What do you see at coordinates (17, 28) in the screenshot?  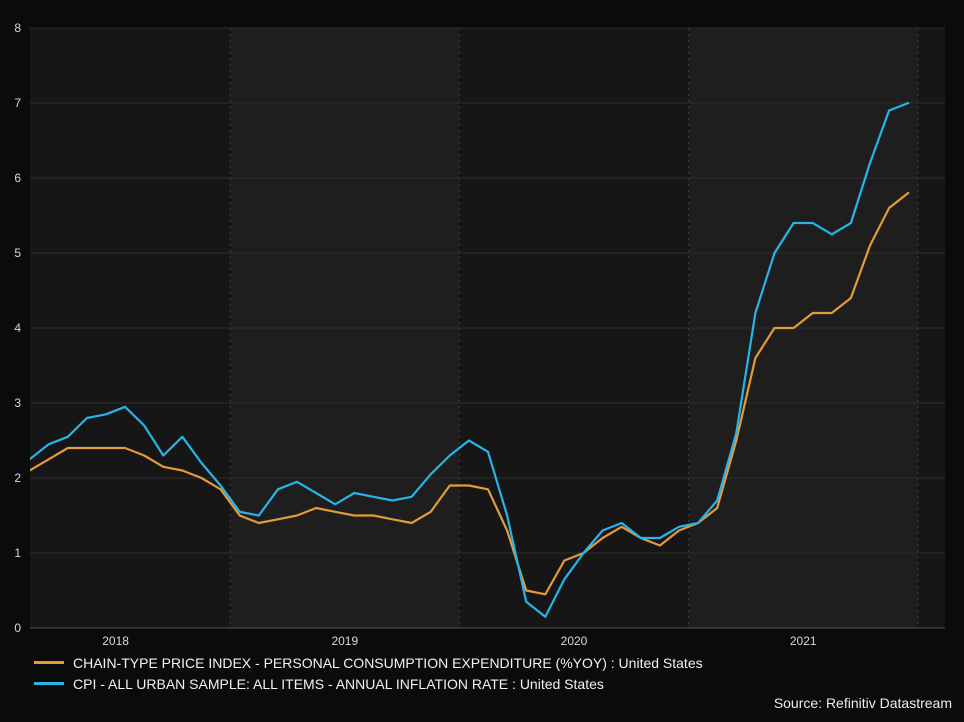 I see `y-tick-label: 8` at bounding box center [17, 28].